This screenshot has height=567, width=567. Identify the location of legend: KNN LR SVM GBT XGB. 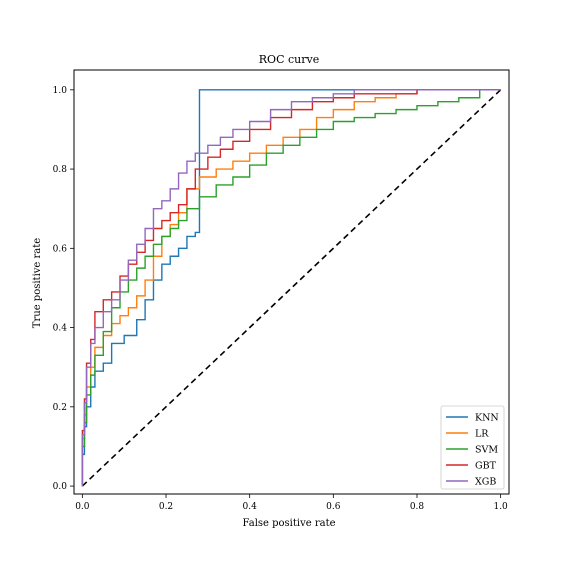
(472, 447).